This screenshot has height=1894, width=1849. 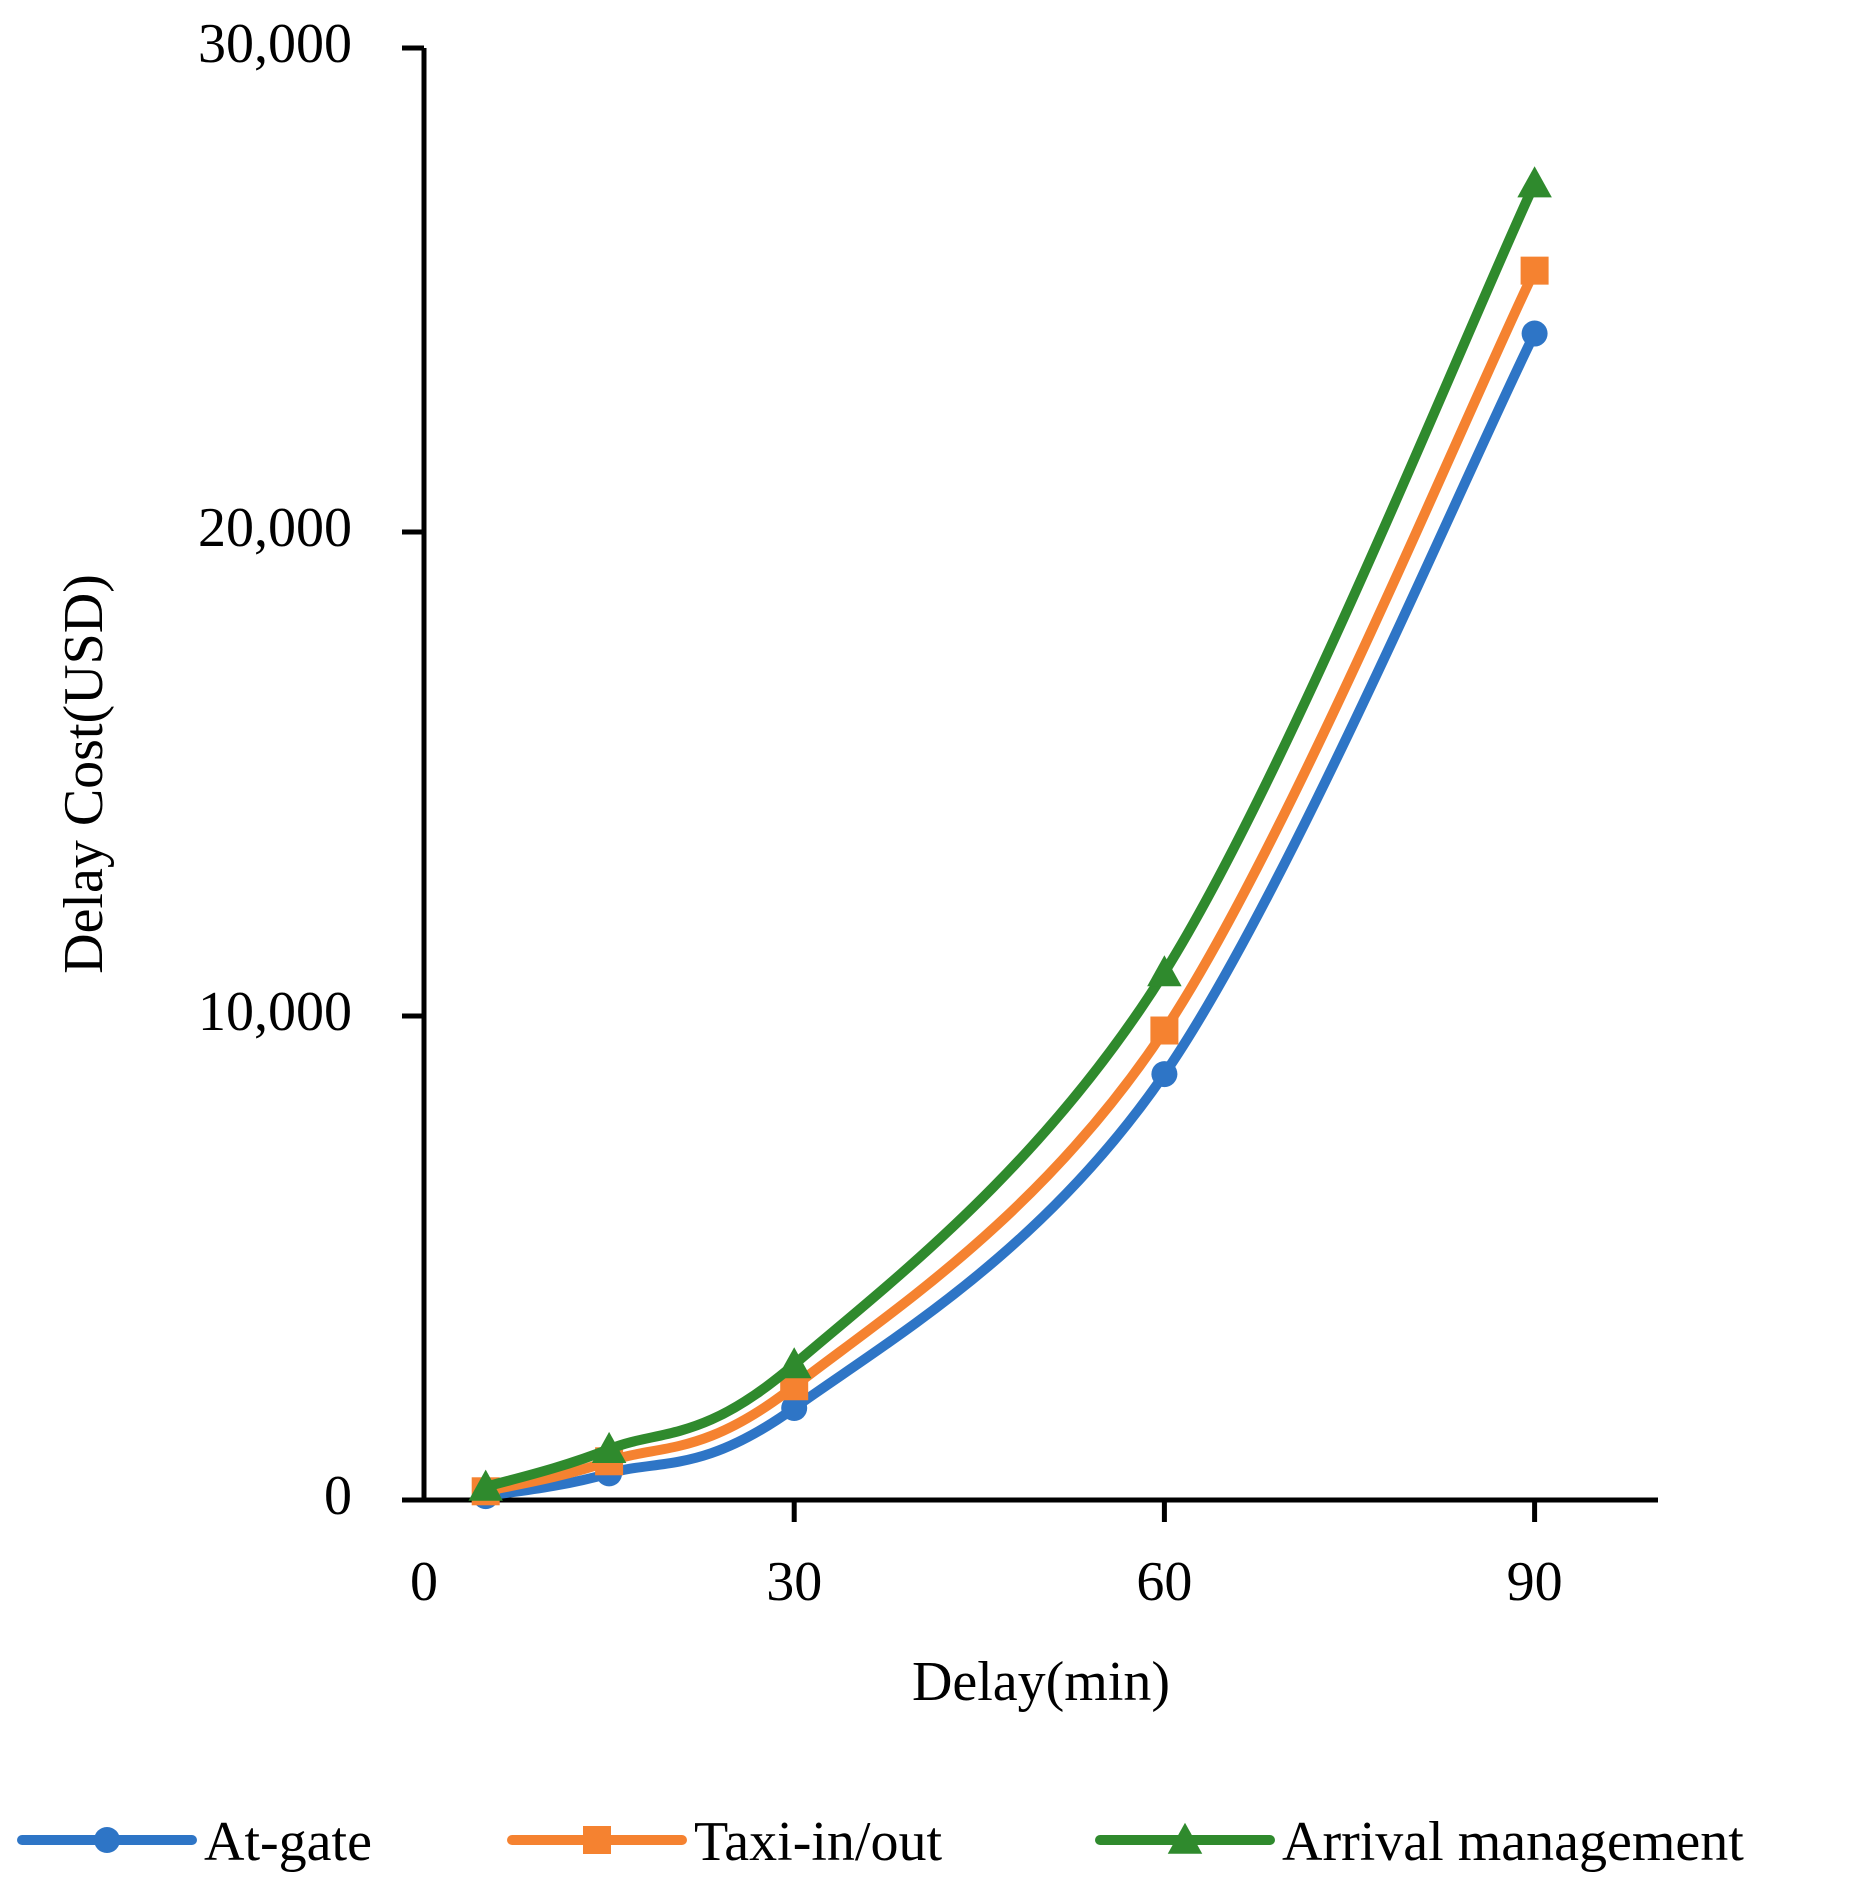 I want to click on x-tick-label: 30, so click(x=794, y=1582).